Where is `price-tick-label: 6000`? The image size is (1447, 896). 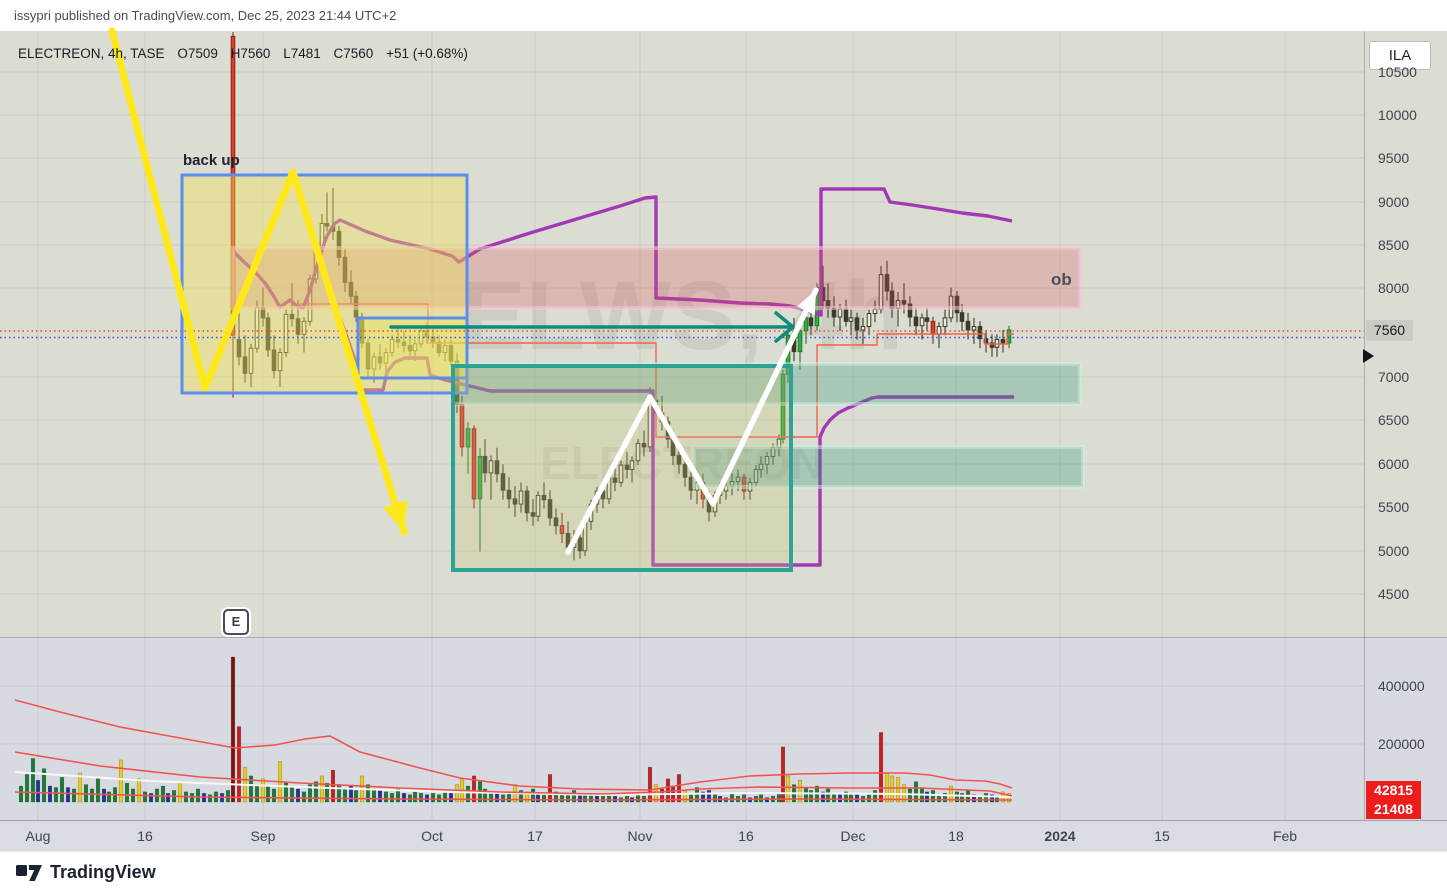
price-tick-label: 6000 is located at coordinates (1394, 464).